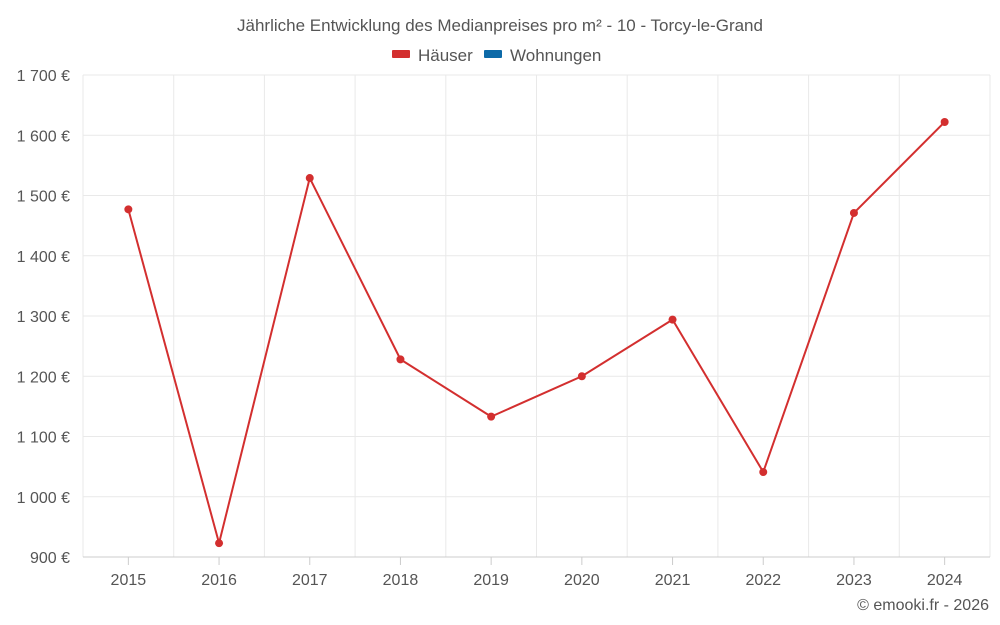 Image resolution: width=1000 pixels, height=625 pixels. I want to click on x-tick-label: 2023, so click(854, 580).